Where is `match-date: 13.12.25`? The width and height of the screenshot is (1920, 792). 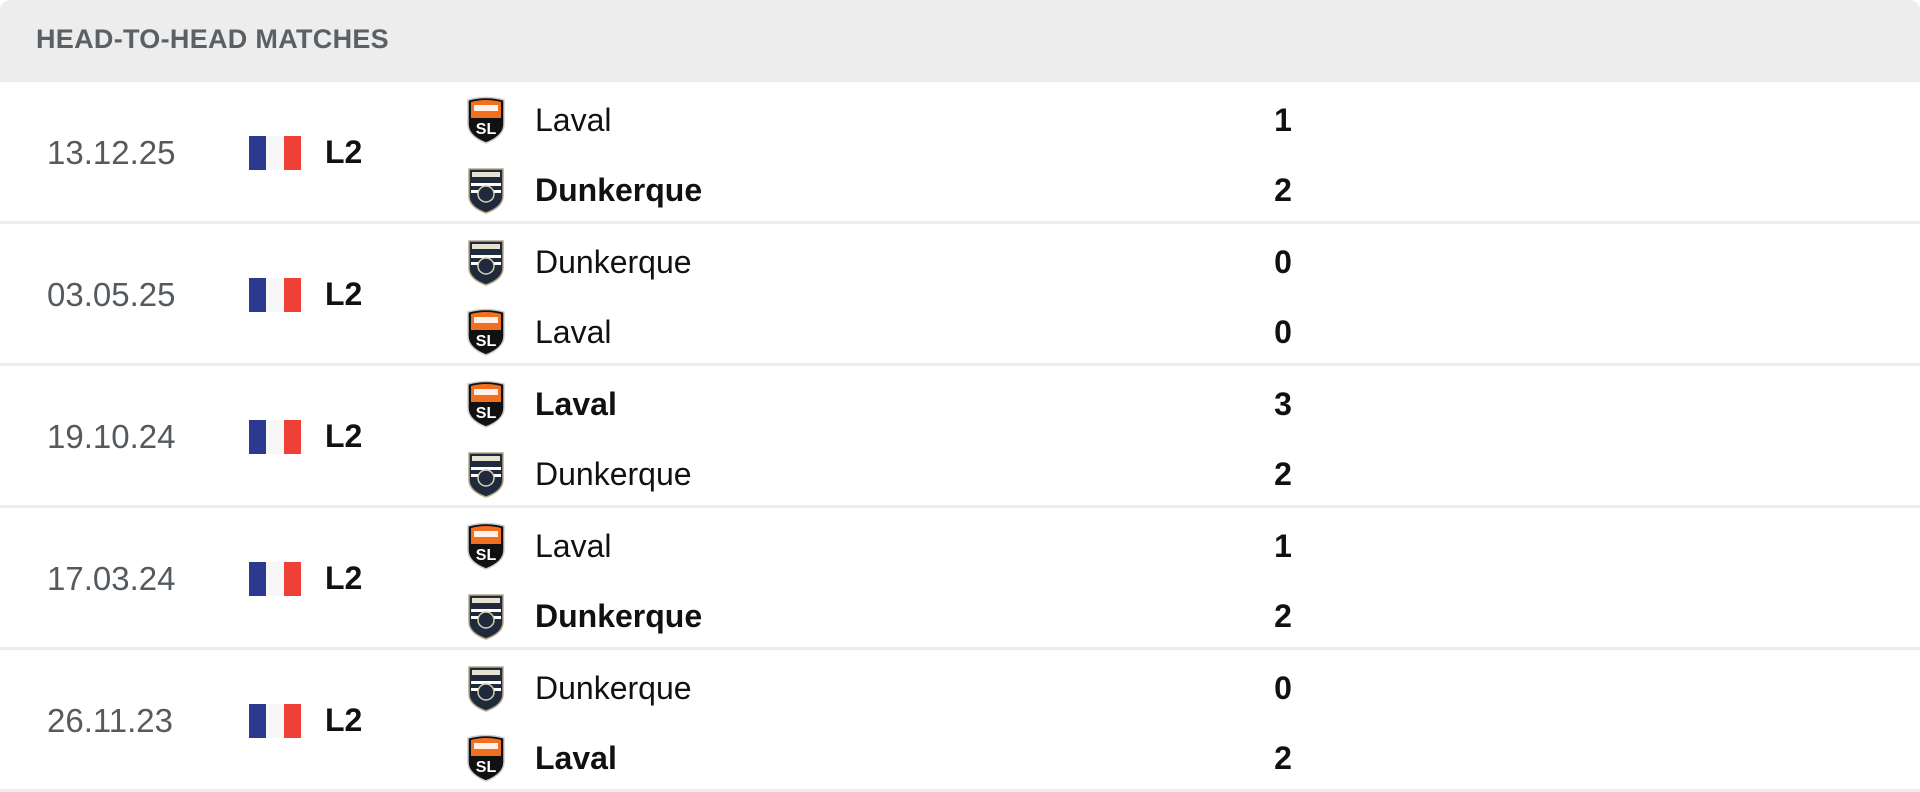 match-date: 13.12.25 is located at coordinates (111, 152).